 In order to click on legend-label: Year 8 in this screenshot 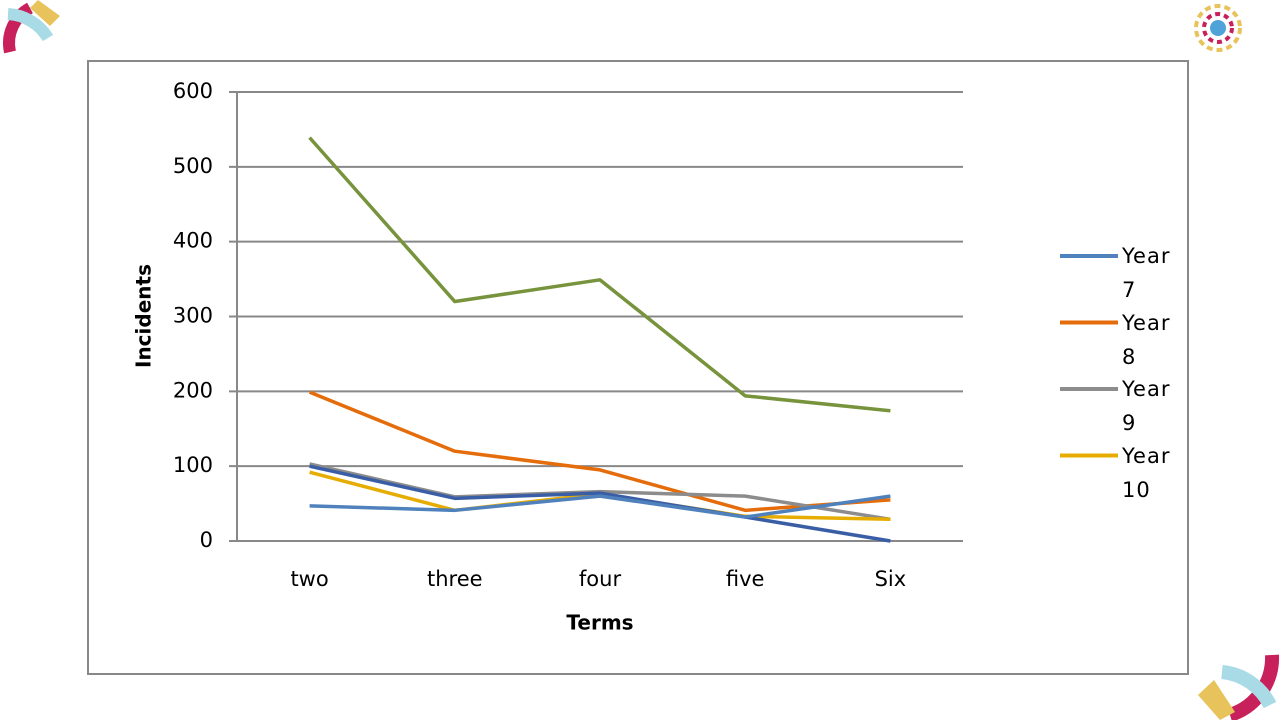, I will do `click(1146, 339)`.